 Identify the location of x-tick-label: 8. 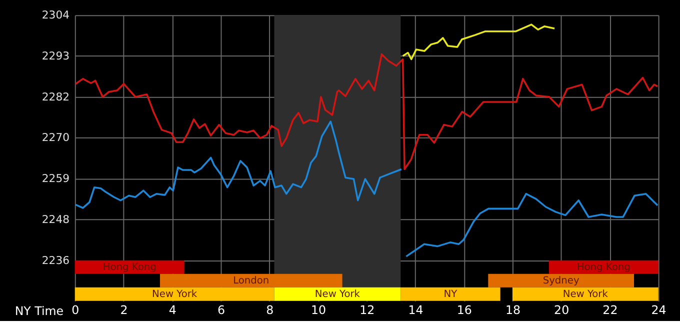
(270, 310).